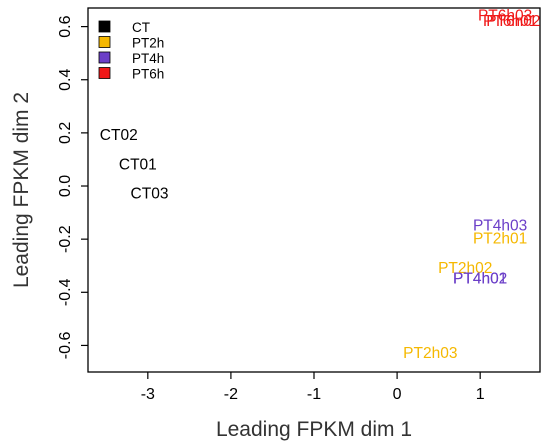  I want to click on point-label: PT4h03, so click(500, 225).